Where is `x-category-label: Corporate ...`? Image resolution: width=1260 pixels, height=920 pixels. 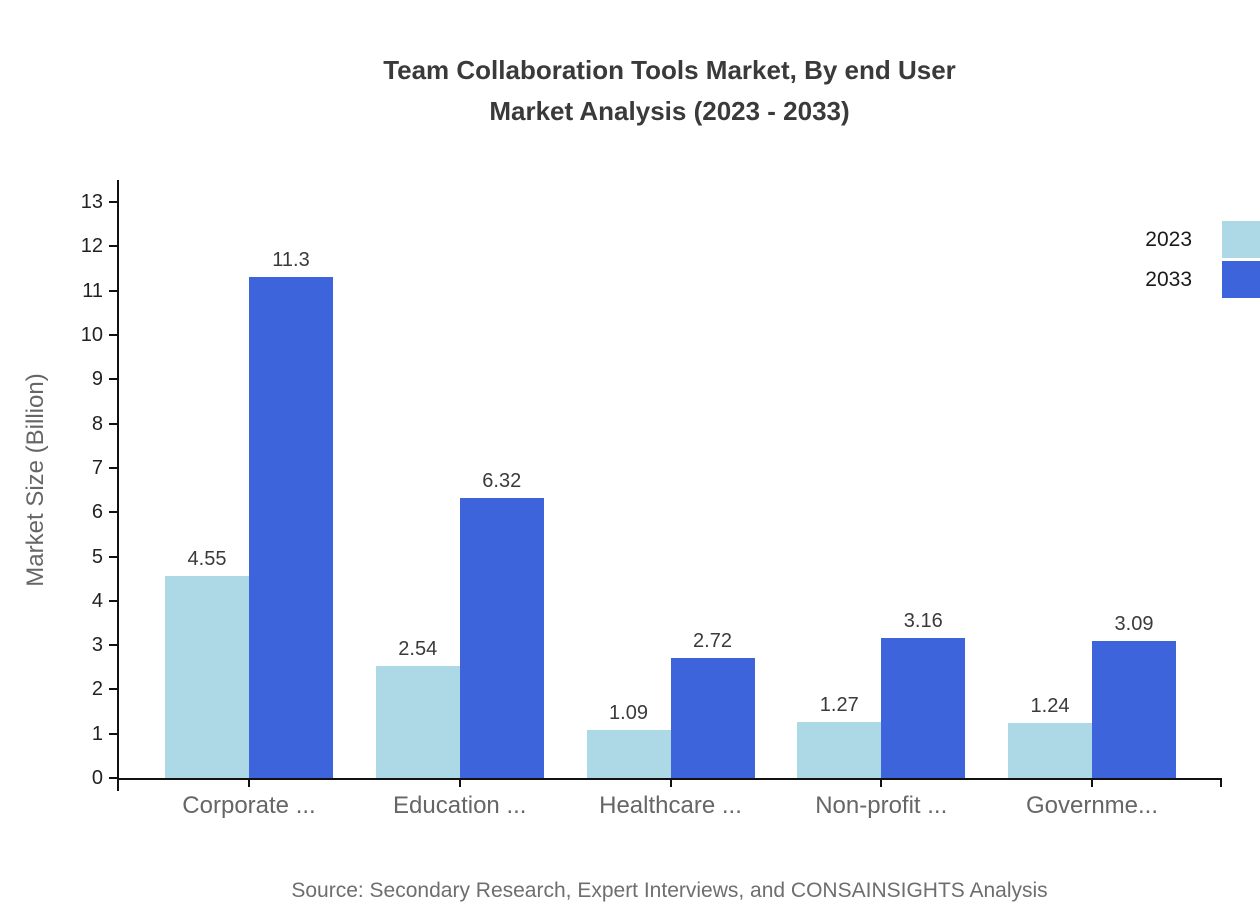
x-category-label: Corporate ... is located at coordinates (249, 805).